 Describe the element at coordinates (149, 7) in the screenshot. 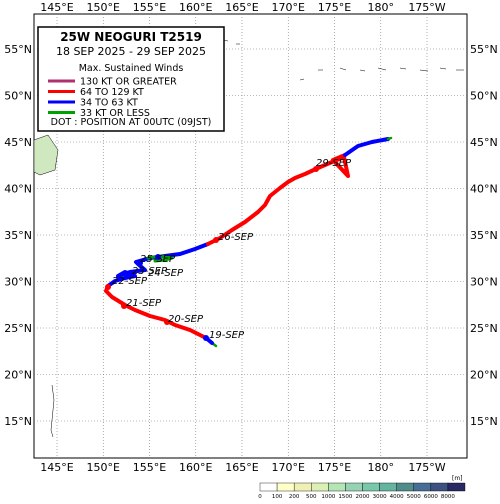

I see `lon-label-top: 155°E` at that location.